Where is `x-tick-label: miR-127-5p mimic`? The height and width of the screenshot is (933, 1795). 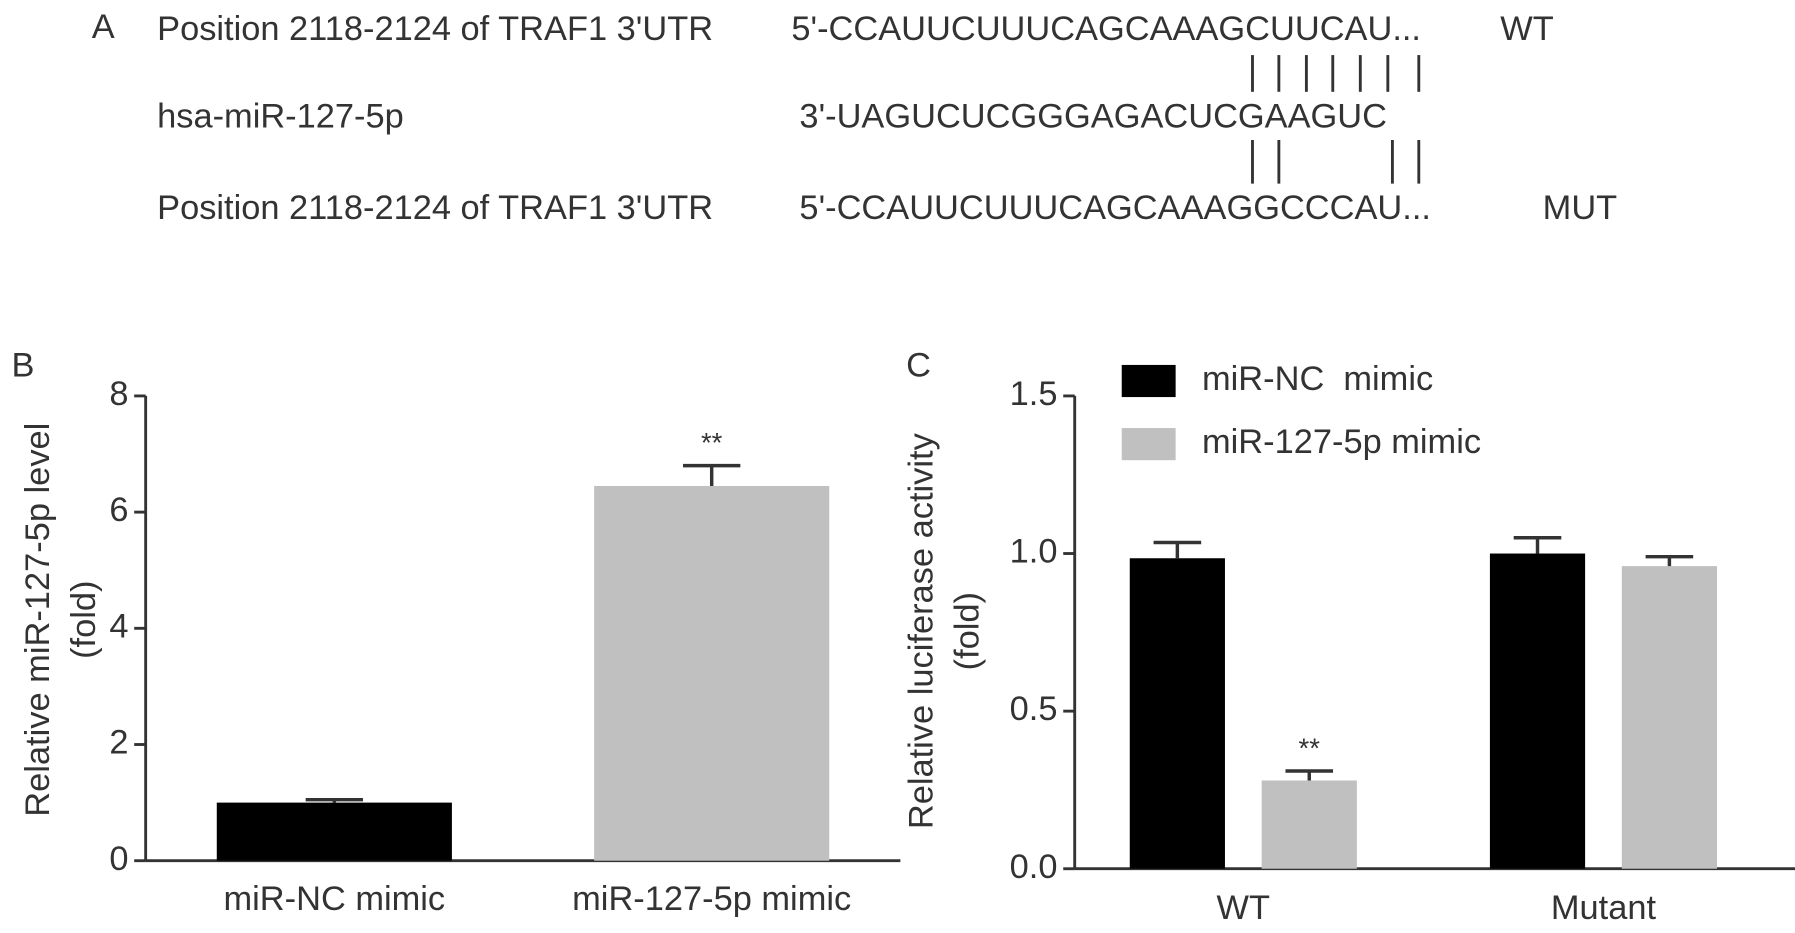 x-tick-label: miR-127-5p mimic is located at coordinates (711, 899).